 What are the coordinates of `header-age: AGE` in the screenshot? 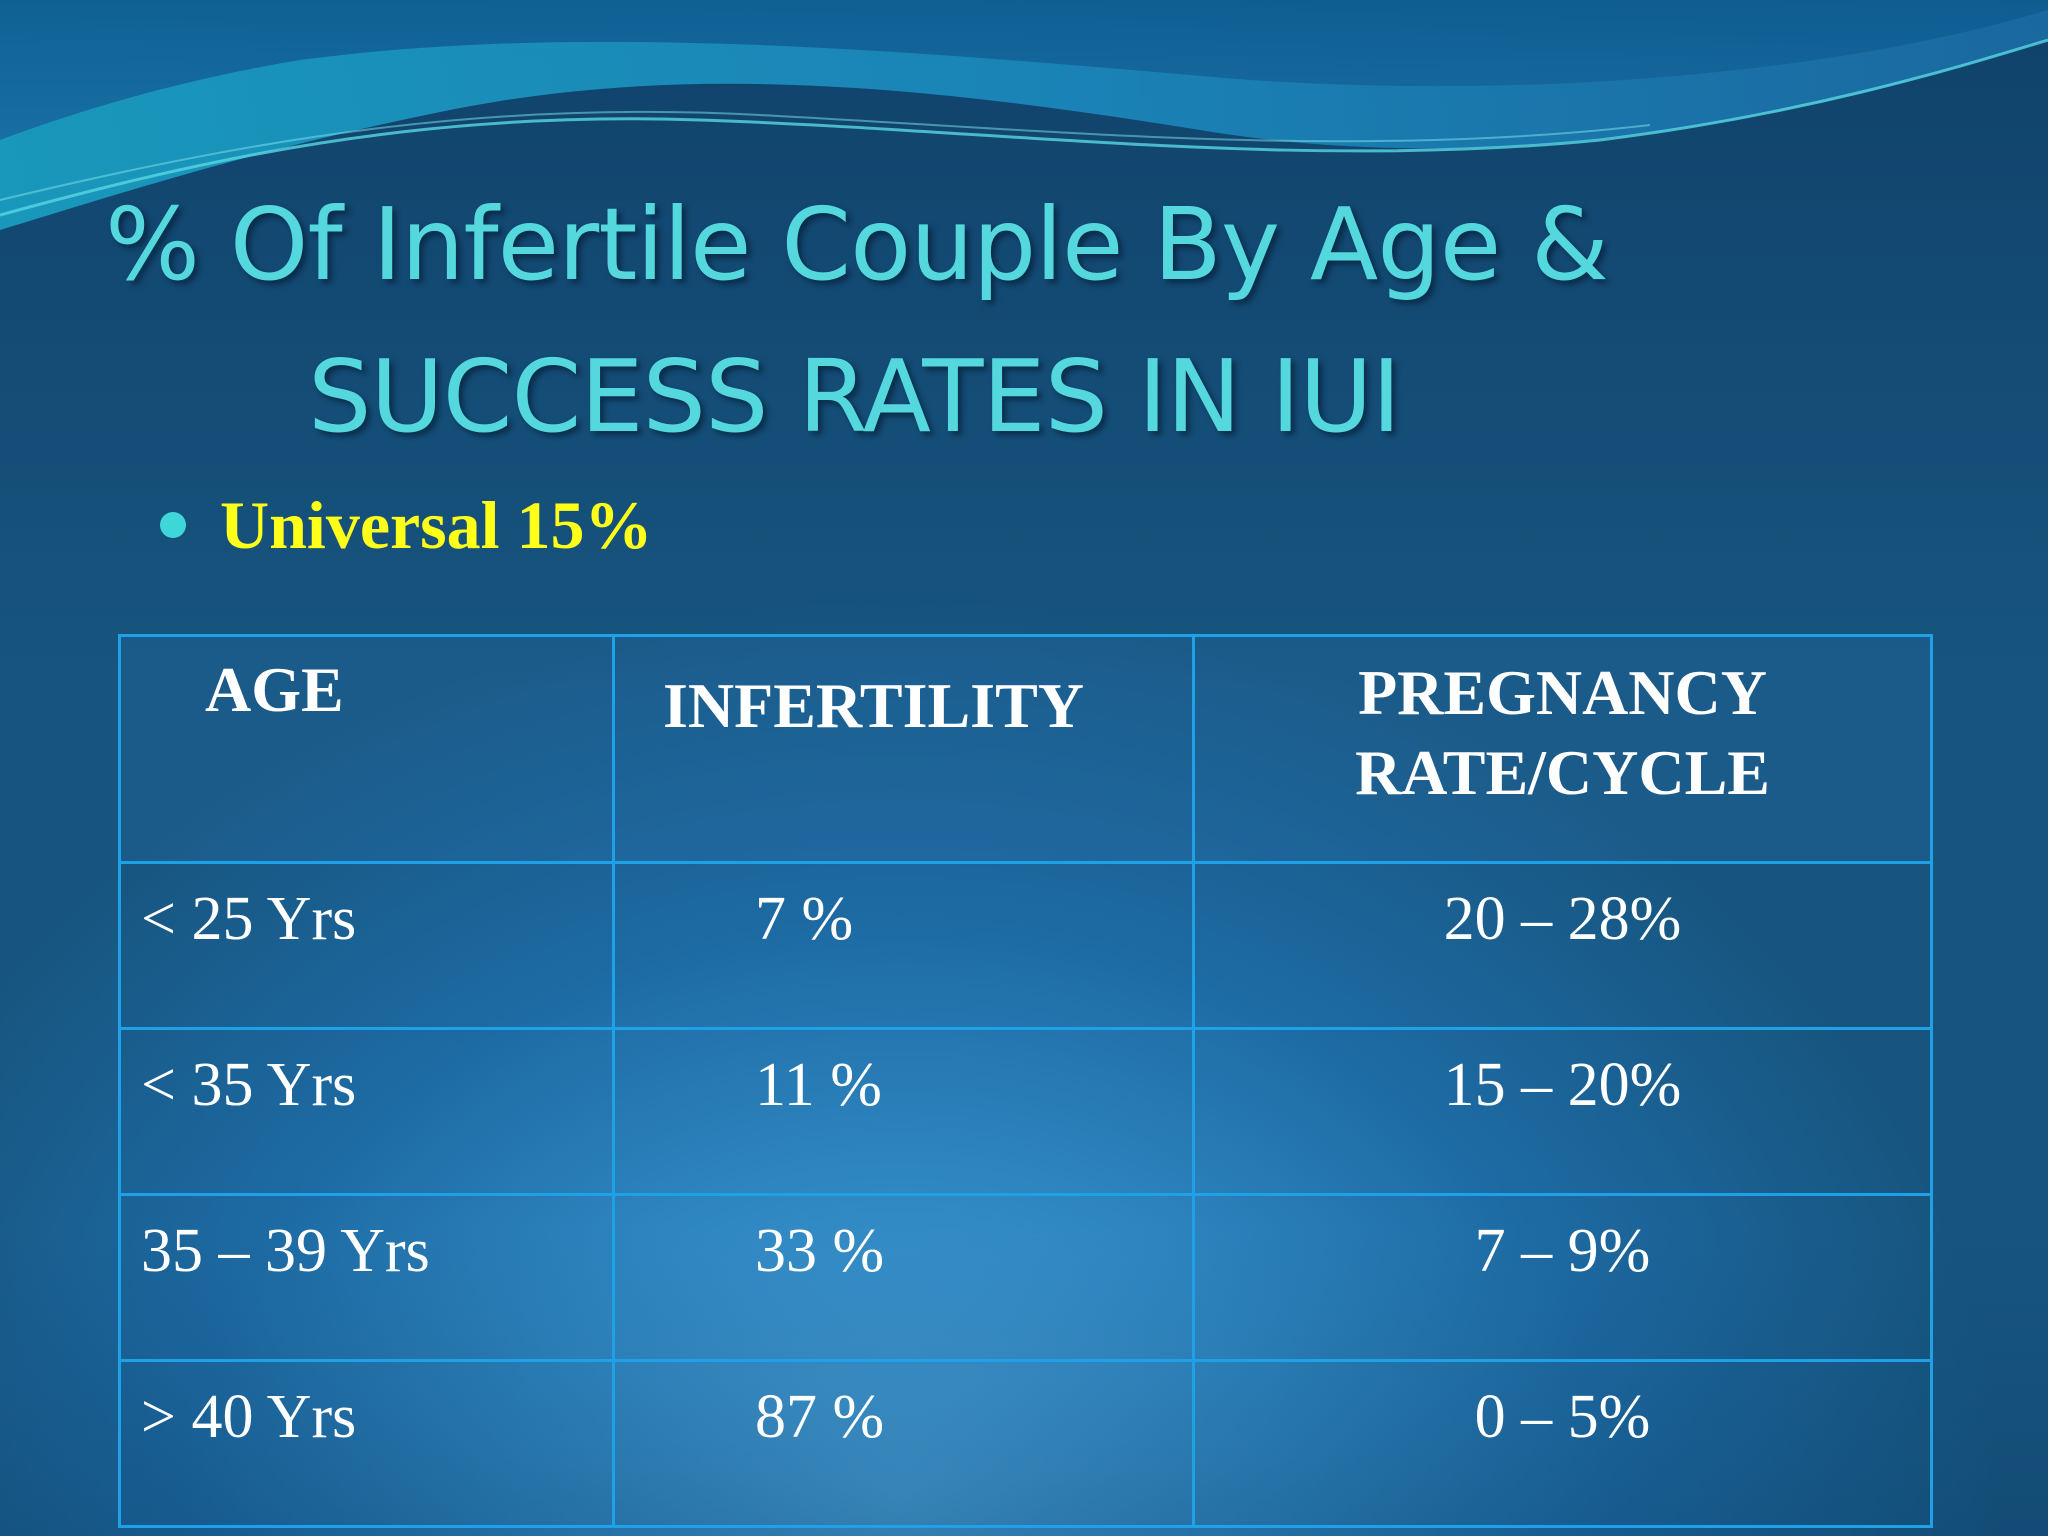 It's located at (366, 749).